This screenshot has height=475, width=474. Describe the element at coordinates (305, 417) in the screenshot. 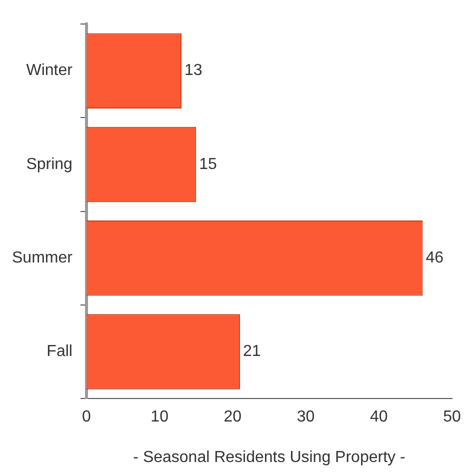

I see `x-tick-label: 30` at that location.